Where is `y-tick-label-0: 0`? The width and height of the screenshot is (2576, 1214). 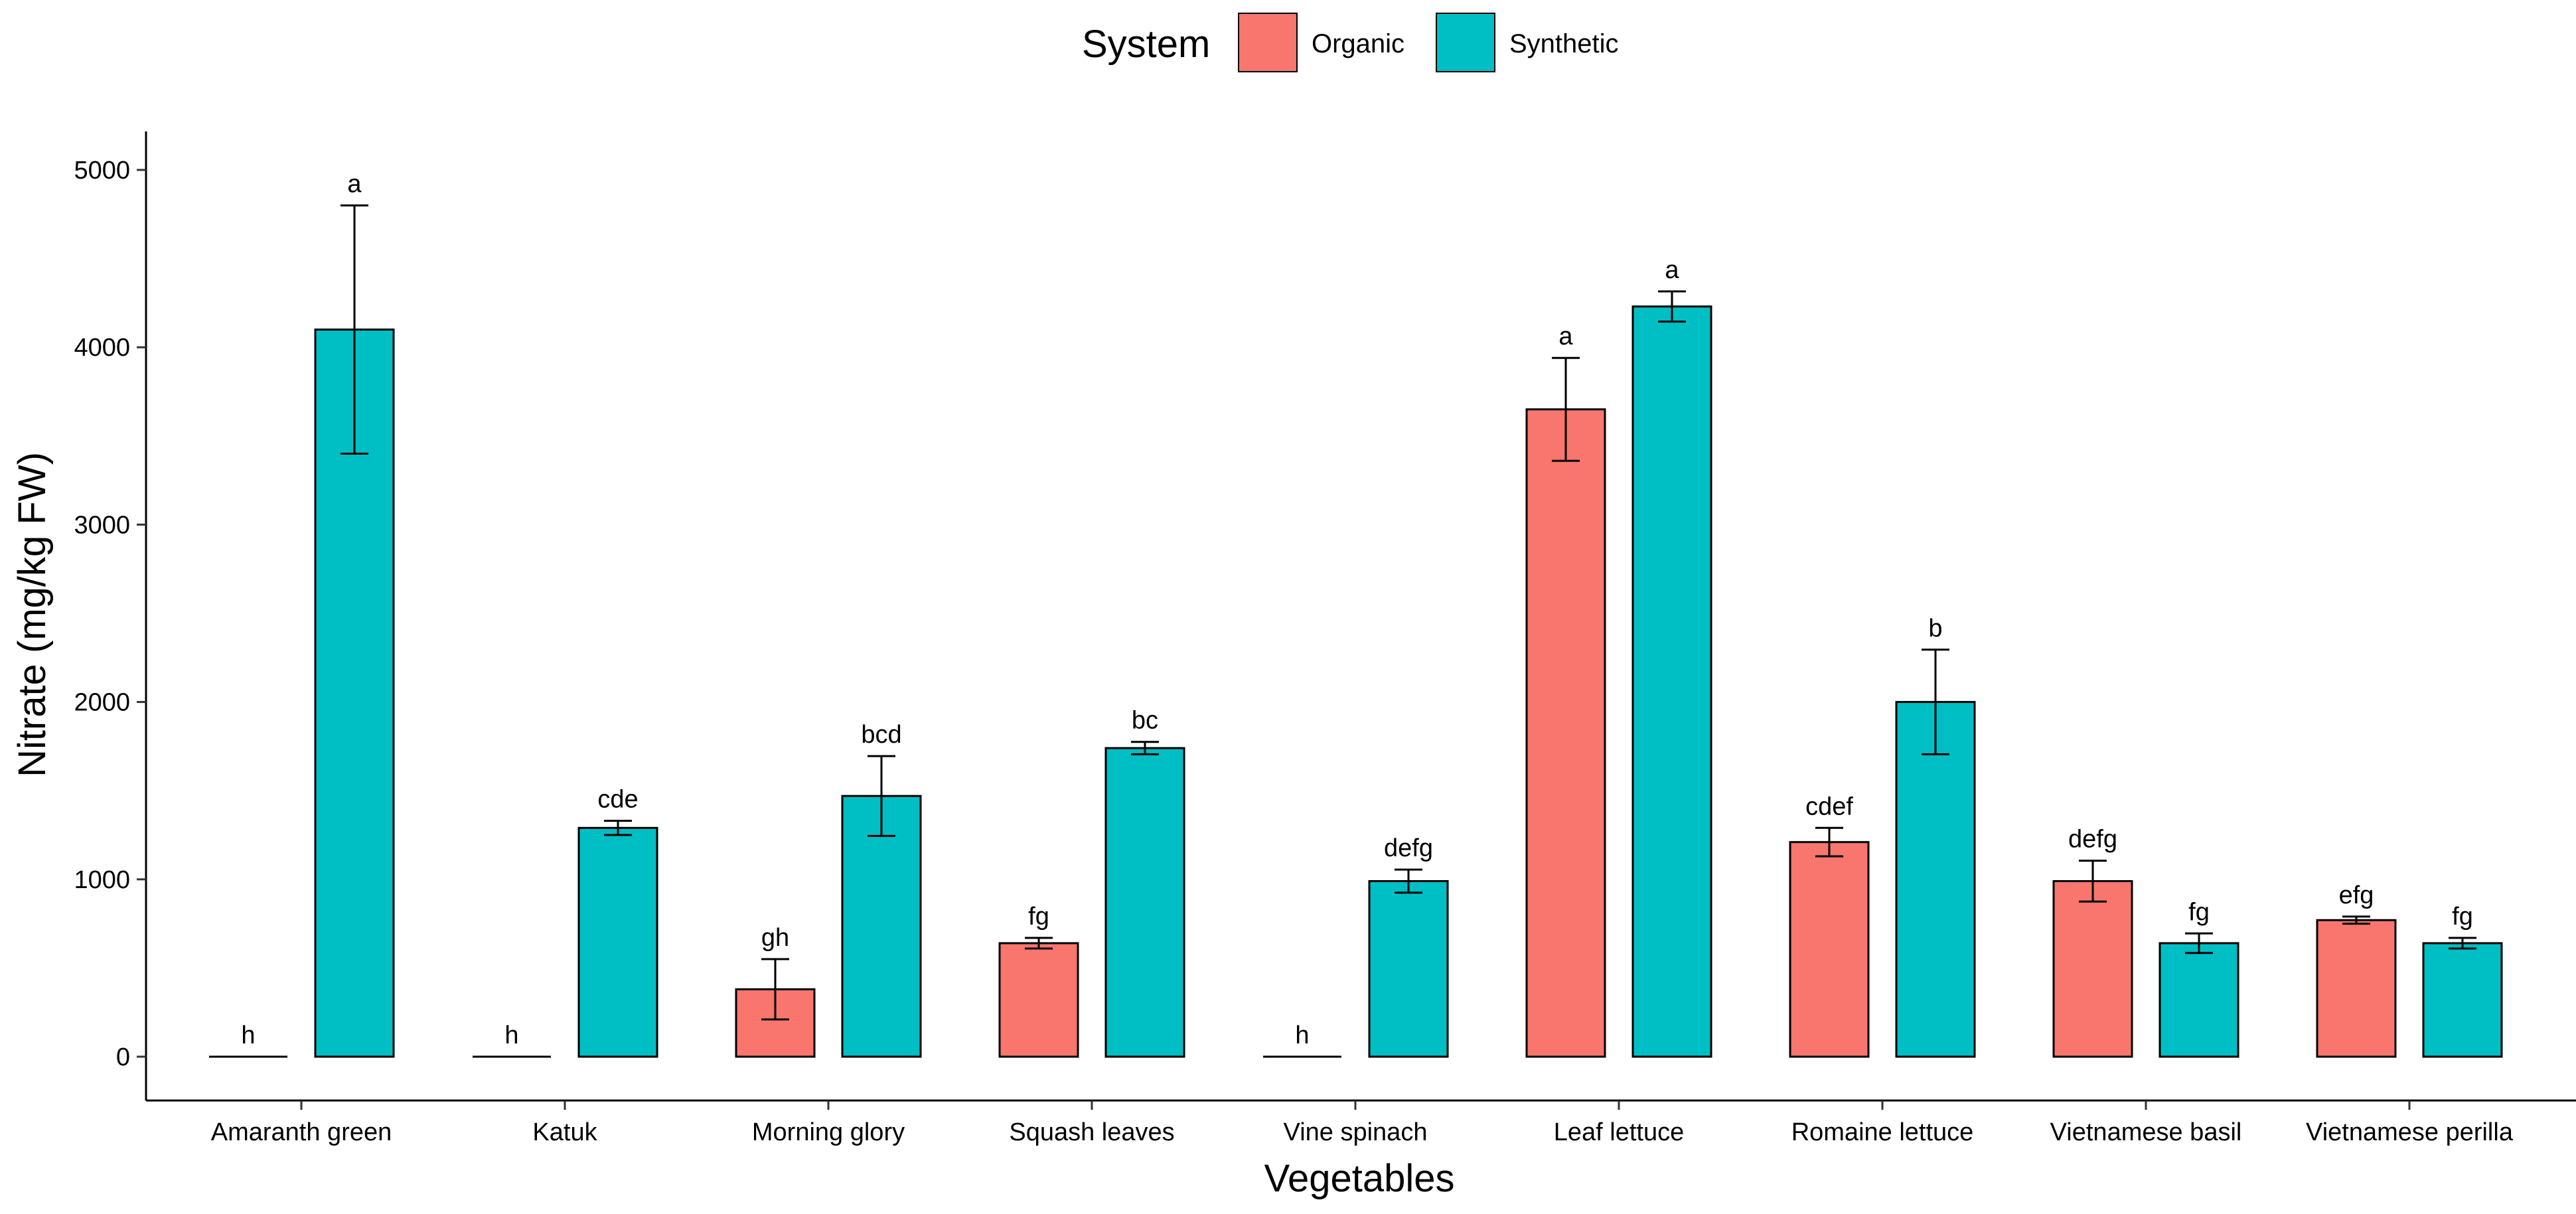
y-tick-label-0: 0 is located at coordinates (123, 1057).